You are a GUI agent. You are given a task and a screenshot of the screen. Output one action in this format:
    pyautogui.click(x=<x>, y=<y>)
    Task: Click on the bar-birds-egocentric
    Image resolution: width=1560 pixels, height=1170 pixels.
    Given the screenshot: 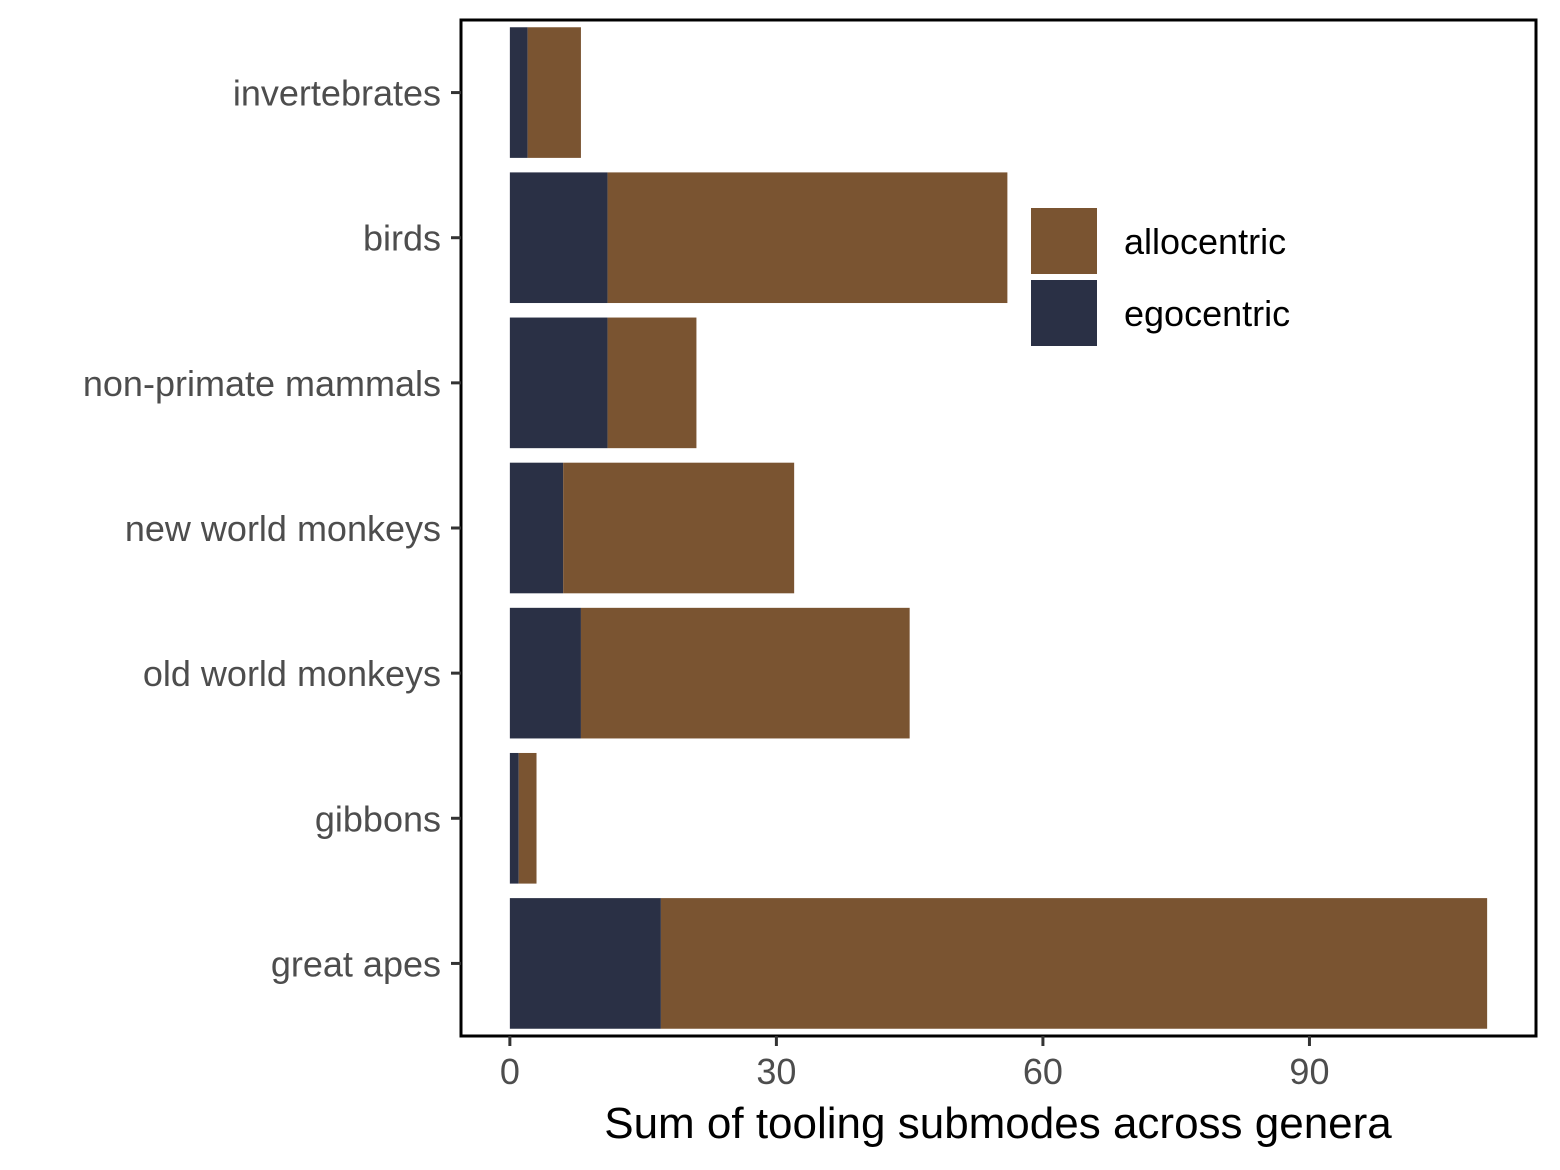 What is the action you would take?
    pyautogui.click(x=558, y=238)
    